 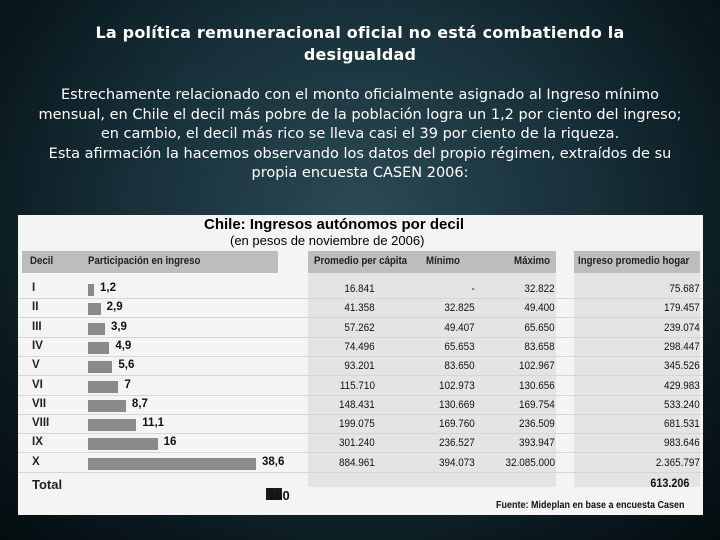 I want to click on participation-value: 5,6, so click(x=126, y=365).